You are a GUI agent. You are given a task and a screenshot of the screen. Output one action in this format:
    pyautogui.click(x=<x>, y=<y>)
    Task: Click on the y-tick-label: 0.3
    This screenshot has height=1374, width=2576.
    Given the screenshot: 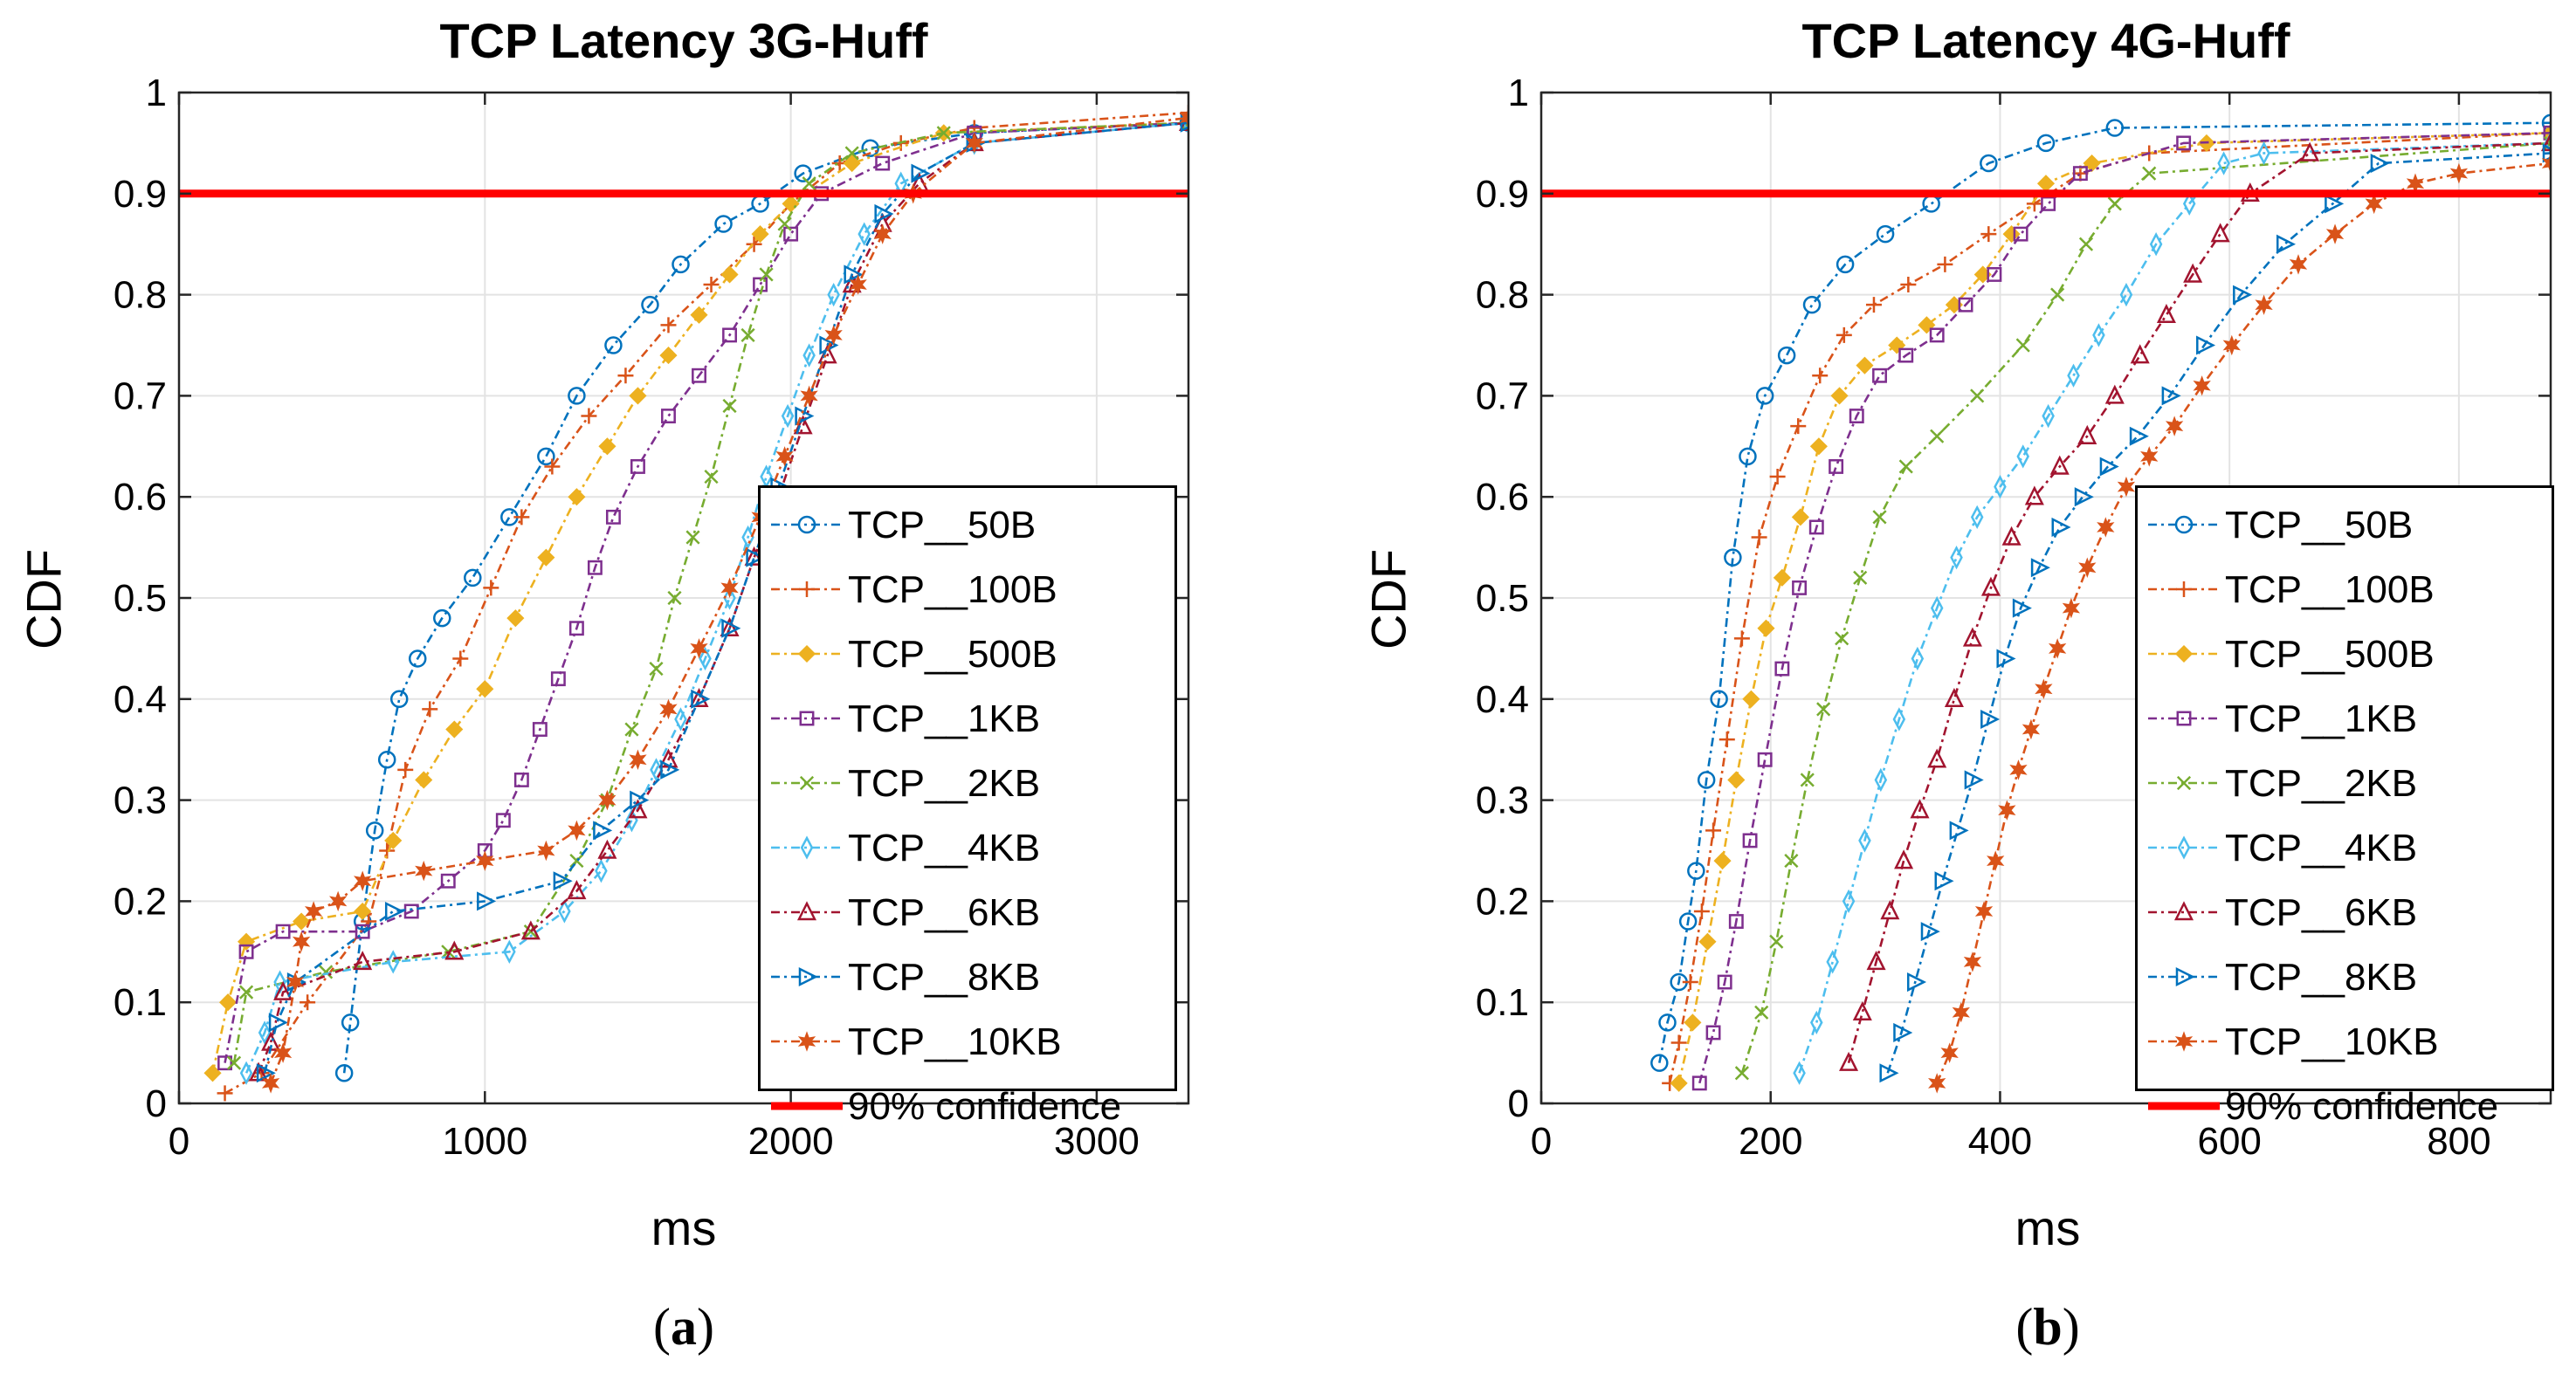 What is the action you would take?
    pyautogui.click(x=1502, y=801)
    